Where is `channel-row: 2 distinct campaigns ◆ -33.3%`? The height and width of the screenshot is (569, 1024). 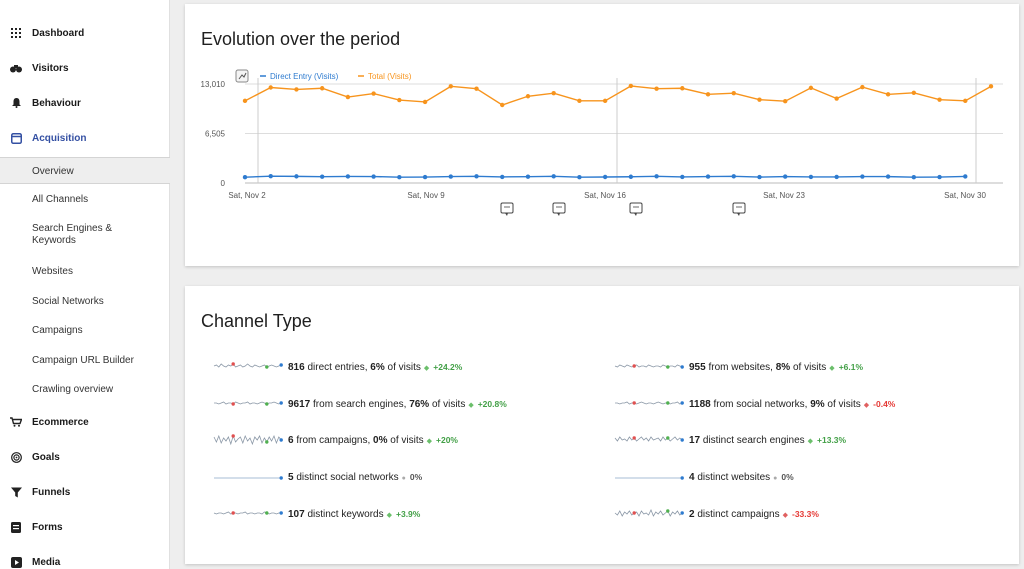
channel-row: 2 distinct campaigns ◆ -33.3% is located at coordinates (803, 515).